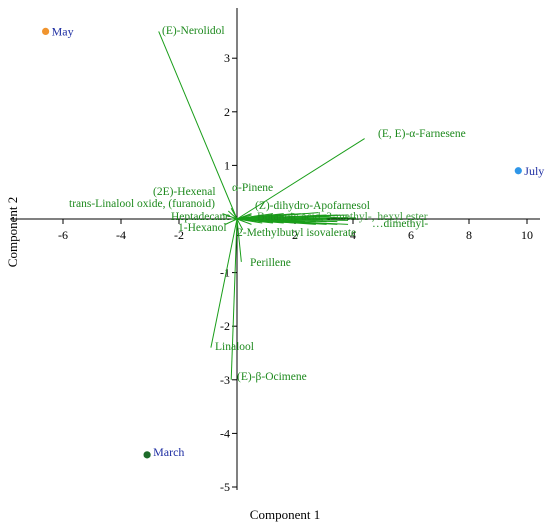 This screenshot has width=550, height=527. What do you see at coordinates (227, 165) in the screenshot?
I see `y-tick-label: 1` at bounding box center [227, 165].